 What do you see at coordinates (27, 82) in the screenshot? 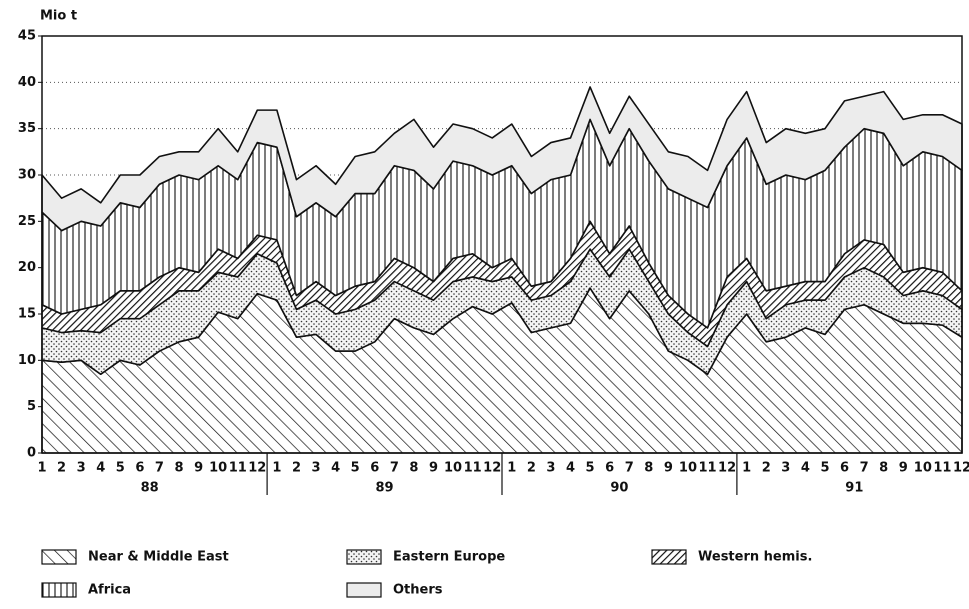
I see `y-tick-label: 40` at bounding box center [27, 82].